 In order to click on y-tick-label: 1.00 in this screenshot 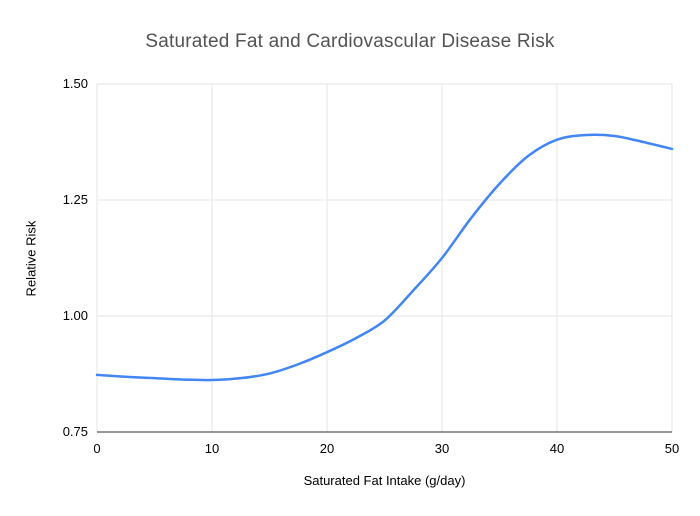, I will do `click(75, 315)`.